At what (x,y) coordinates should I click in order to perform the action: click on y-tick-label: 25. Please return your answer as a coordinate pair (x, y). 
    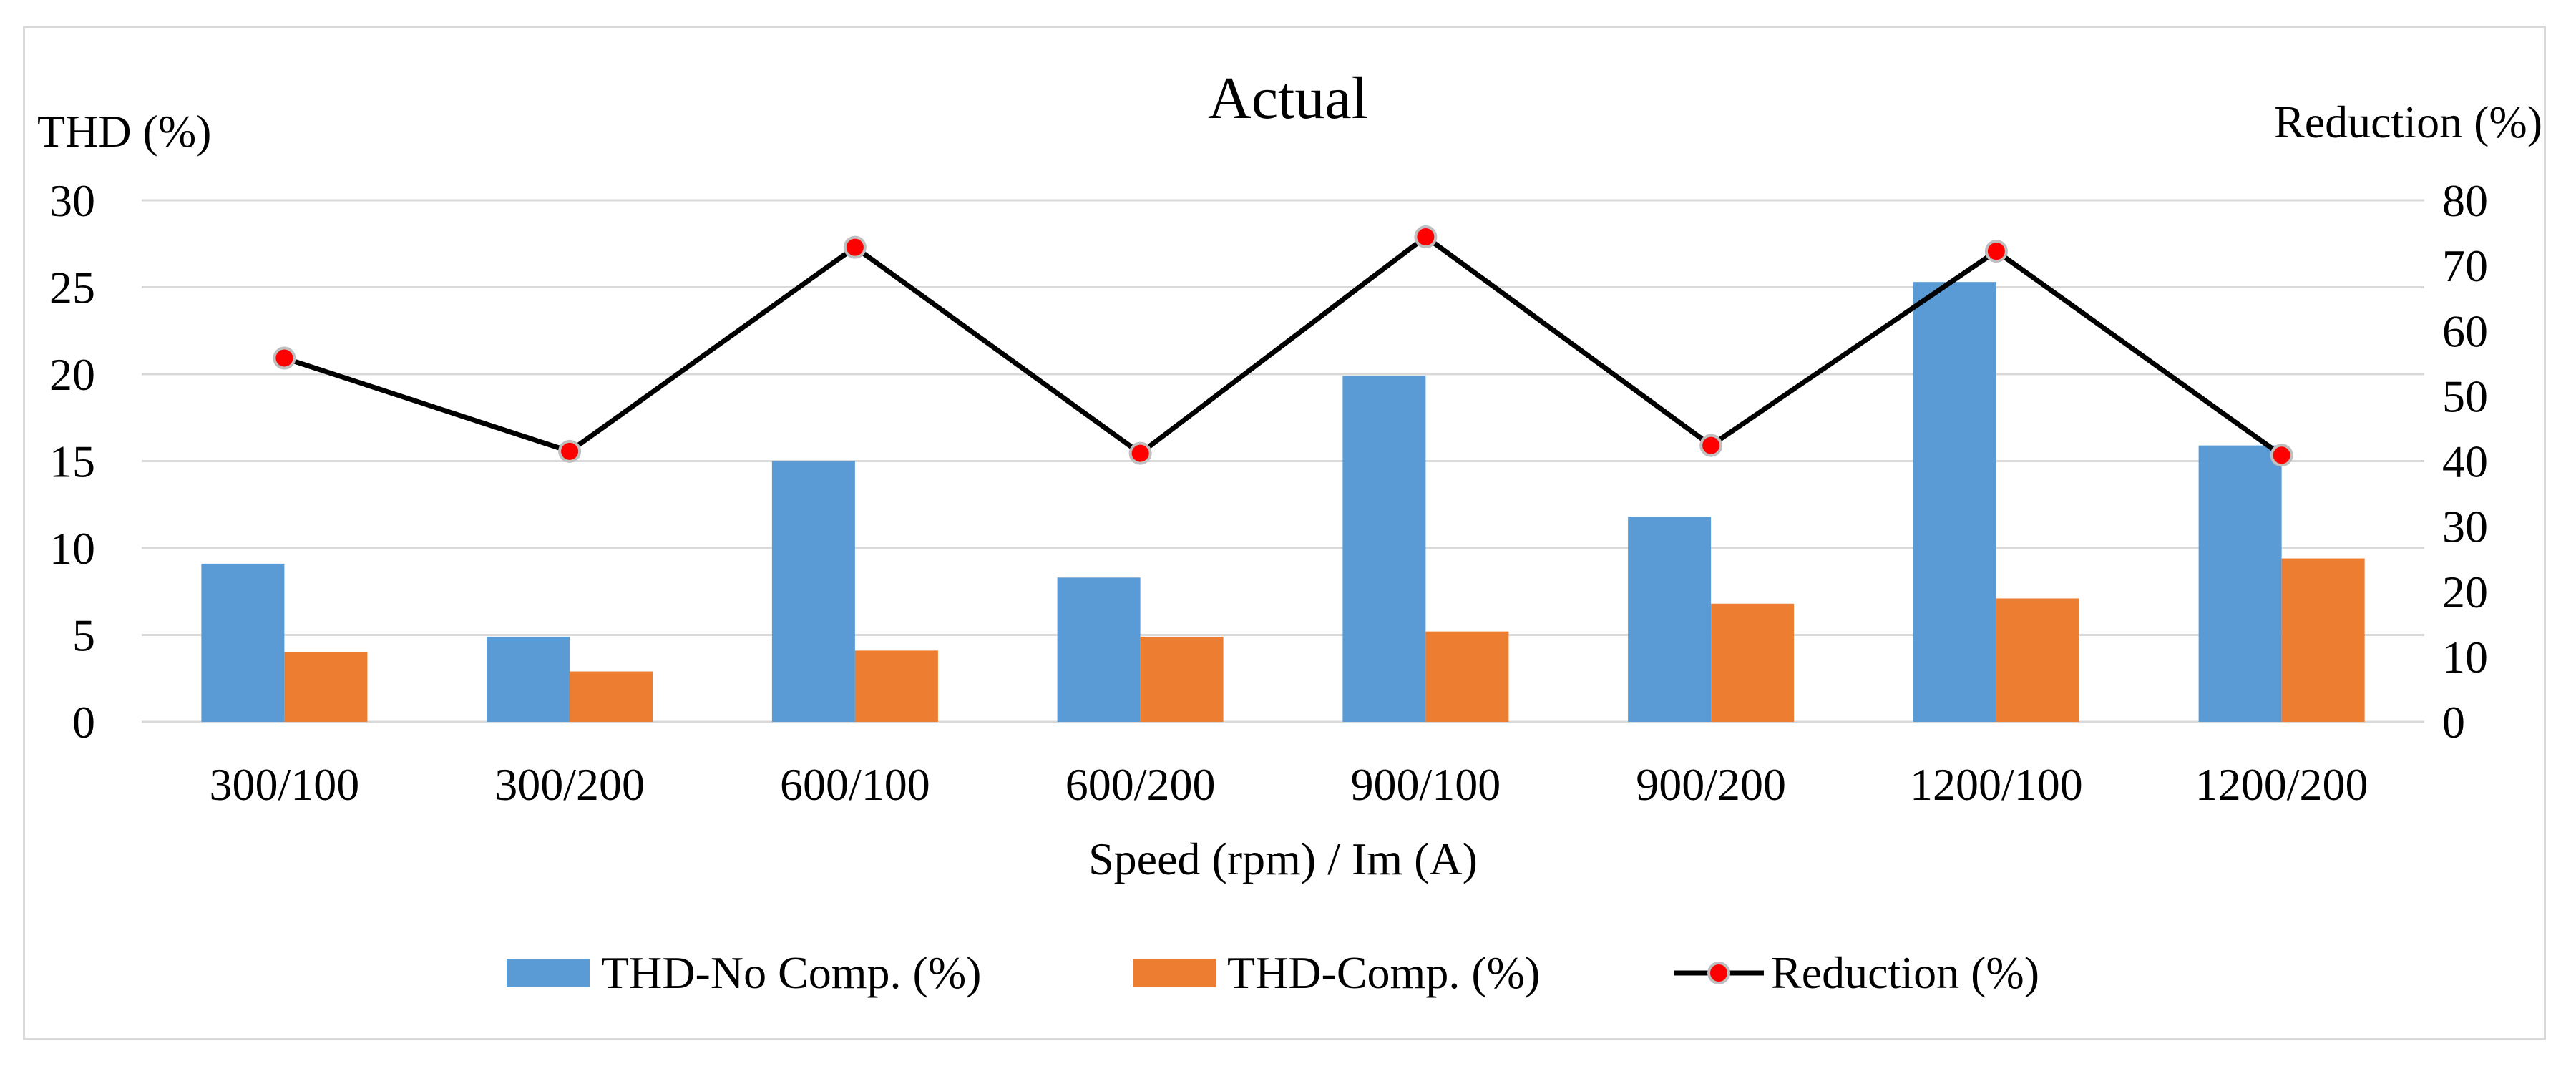
    Looking at the image, I should click on (72, 288).